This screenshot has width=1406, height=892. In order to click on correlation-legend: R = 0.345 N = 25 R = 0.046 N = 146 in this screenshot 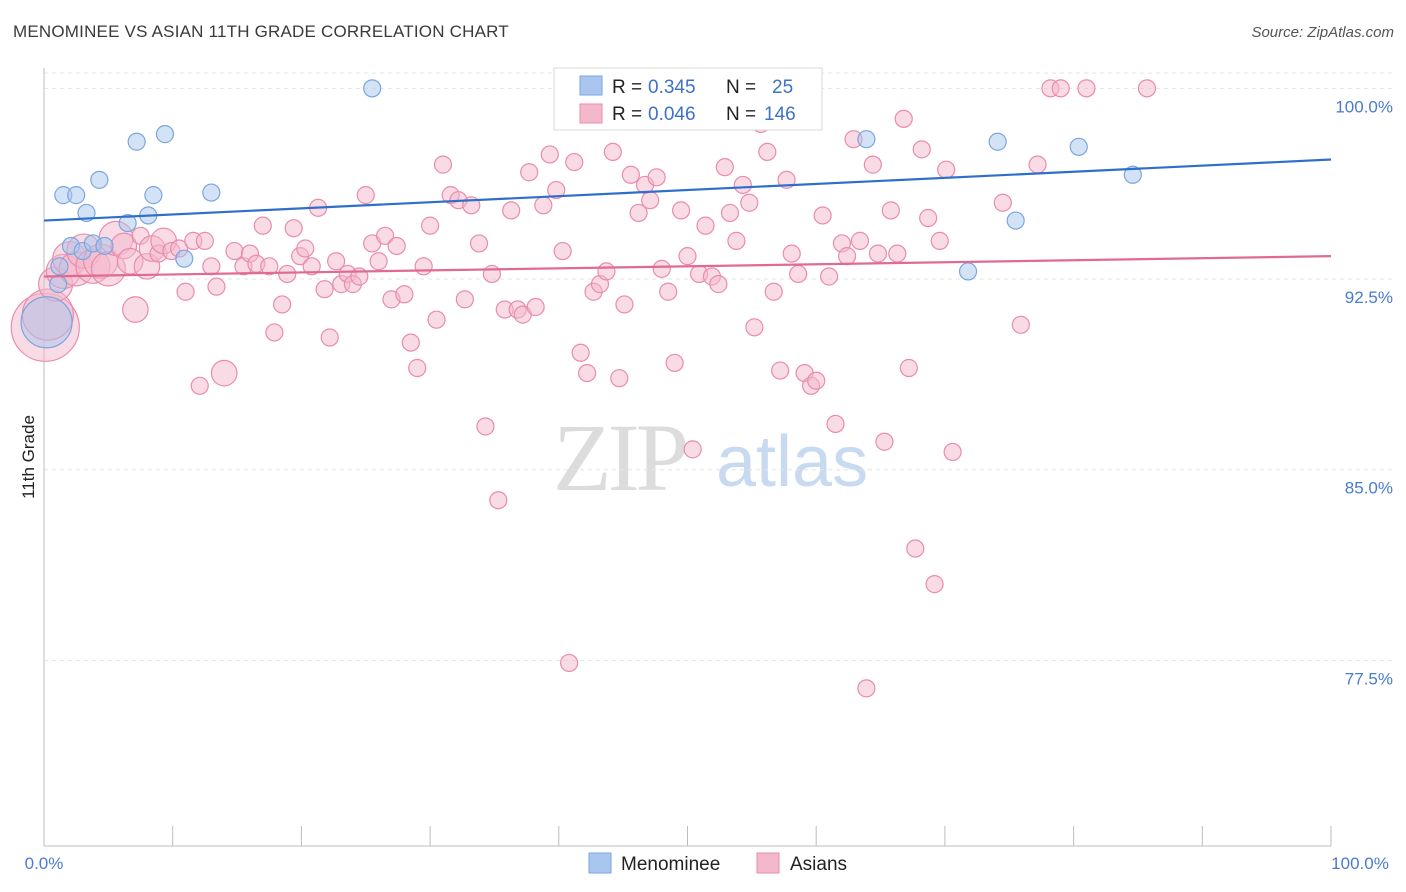, I will do `click(688, 99)`.